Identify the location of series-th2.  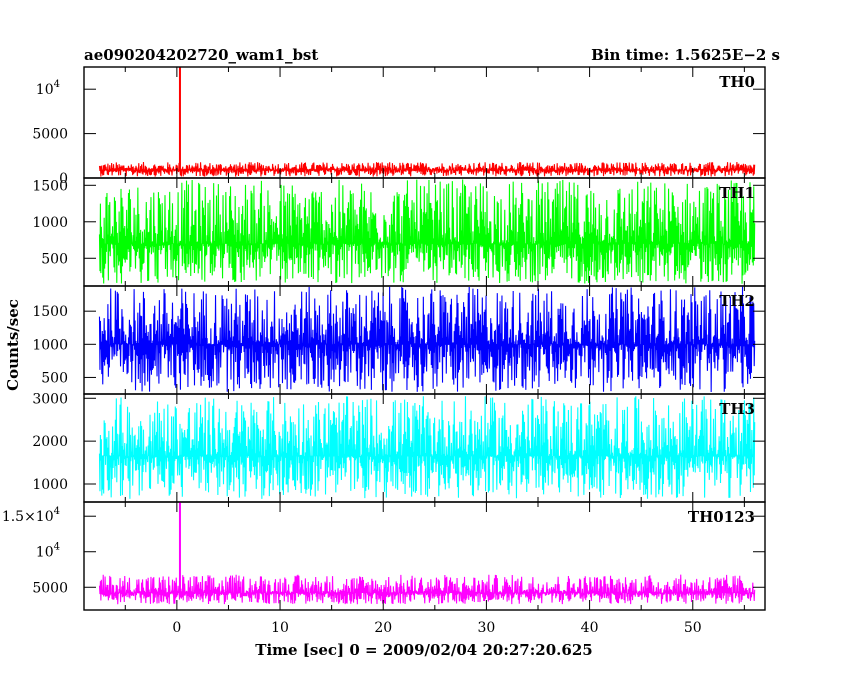
(427, 339).